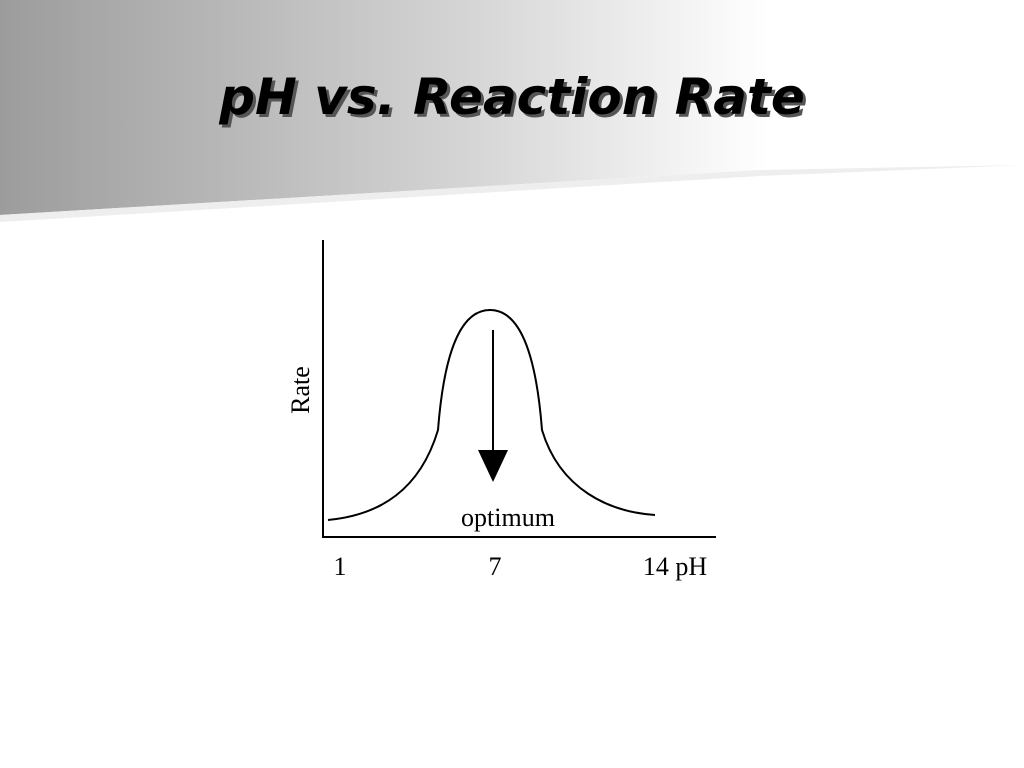  Describe the element at coordinates (508, 517) in the screenshot. I see `annotation: optimum` at that location.